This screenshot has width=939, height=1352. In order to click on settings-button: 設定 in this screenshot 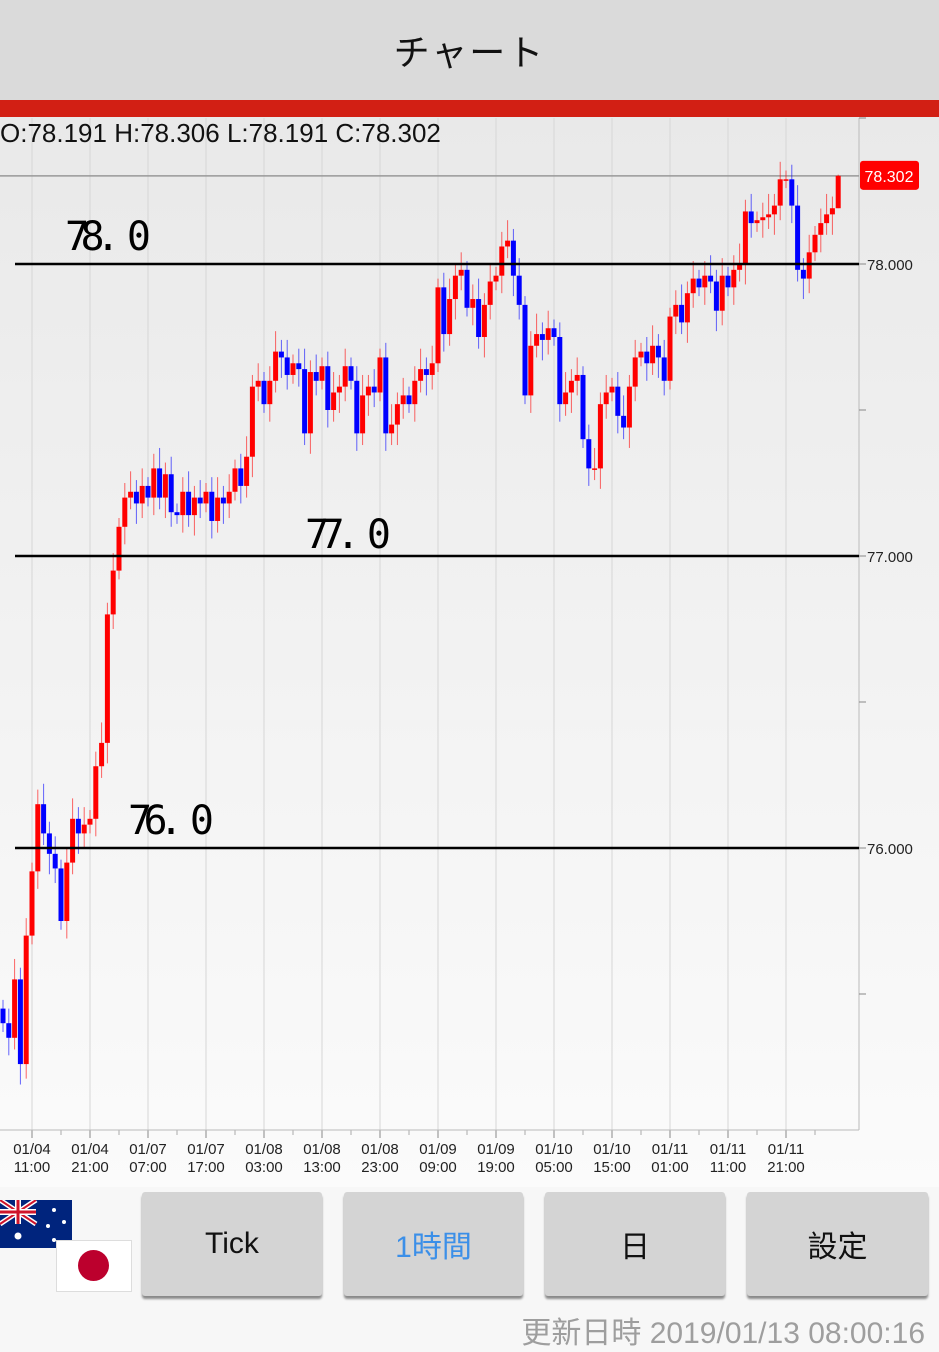, I will do `click(837, 1244)`.